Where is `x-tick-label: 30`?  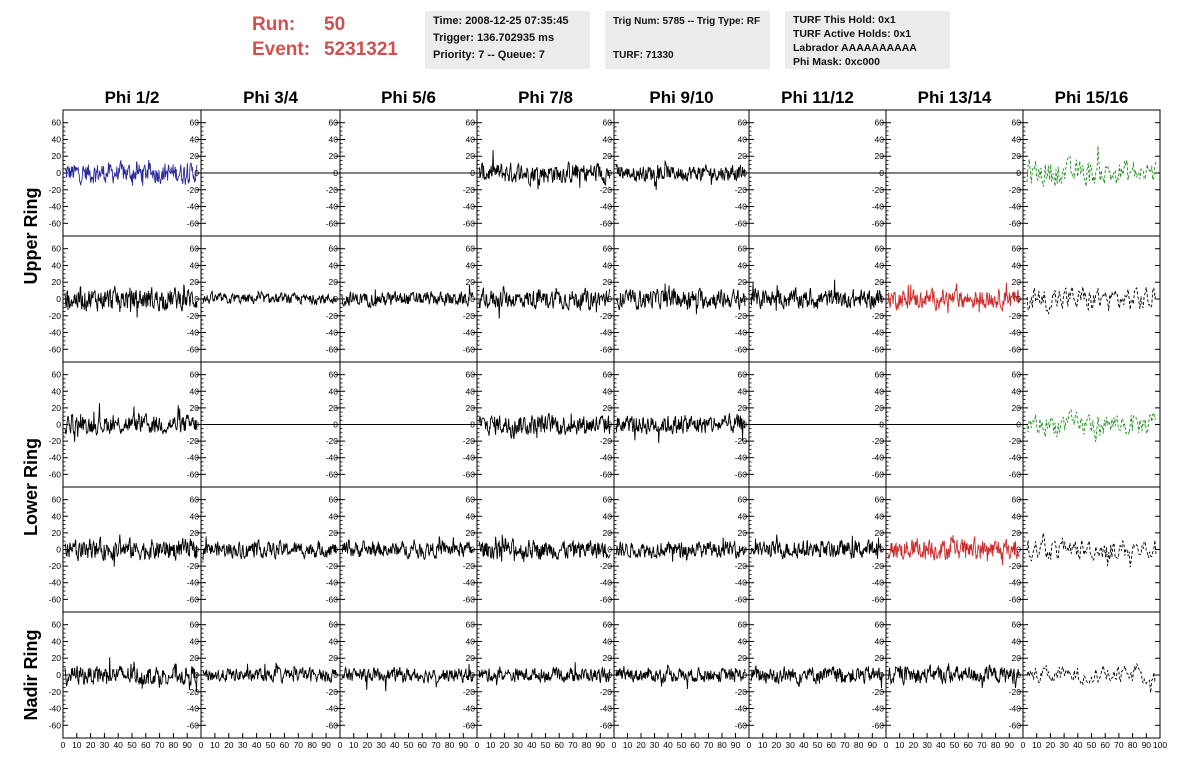
x-tick-label: 30 is located at coordinates (518, 745).